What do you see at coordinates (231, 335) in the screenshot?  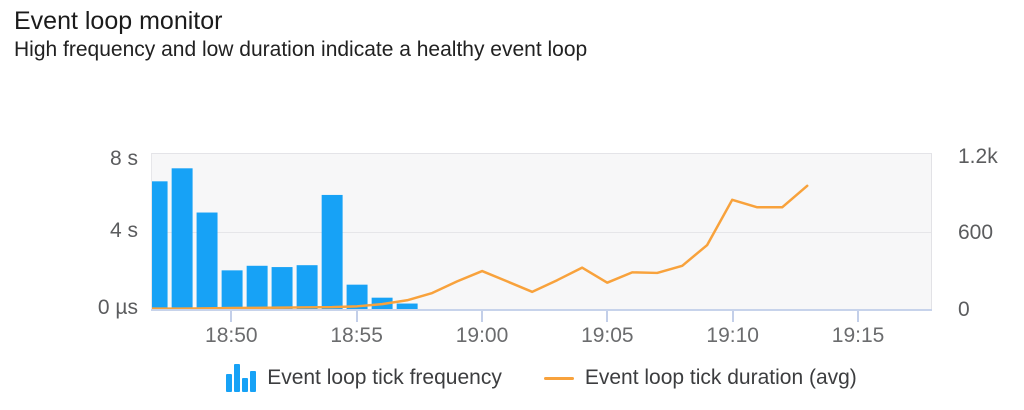 I see `x-axis-tick-label: 18:50` at bounding box center [231, 335].